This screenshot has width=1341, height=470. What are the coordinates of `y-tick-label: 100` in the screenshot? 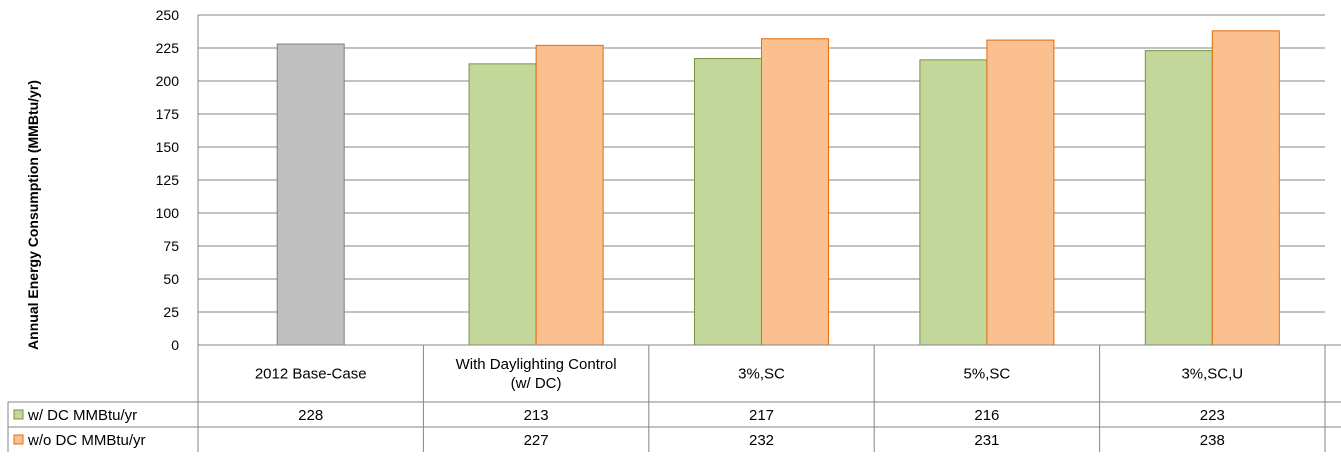 It's located at (168, 213).